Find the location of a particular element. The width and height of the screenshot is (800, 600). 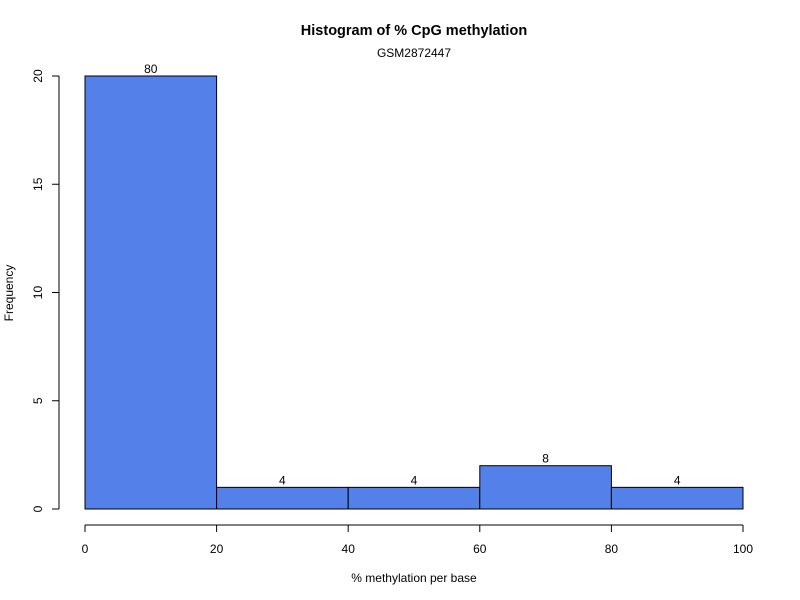

bar-count-label-2: 4 is located at coordinates (414, 480).